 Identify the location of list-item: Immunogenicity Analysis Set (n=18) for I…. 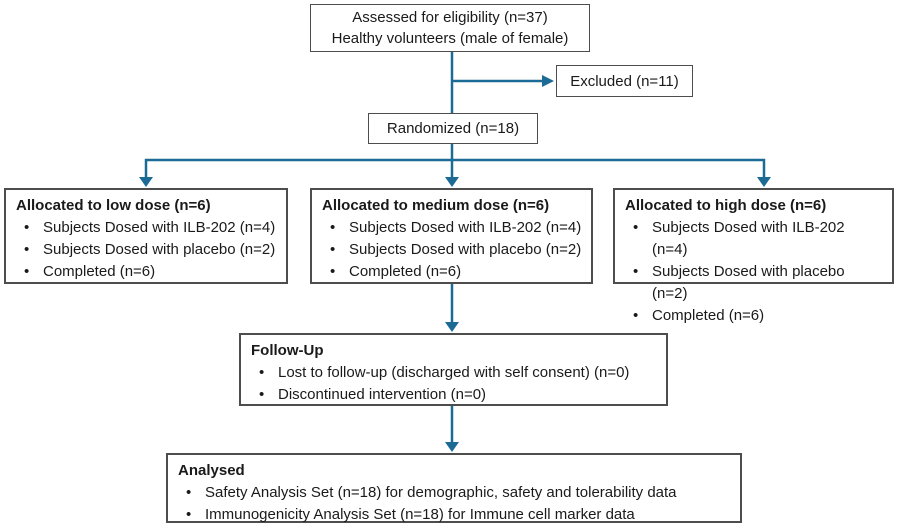
(455, 515).